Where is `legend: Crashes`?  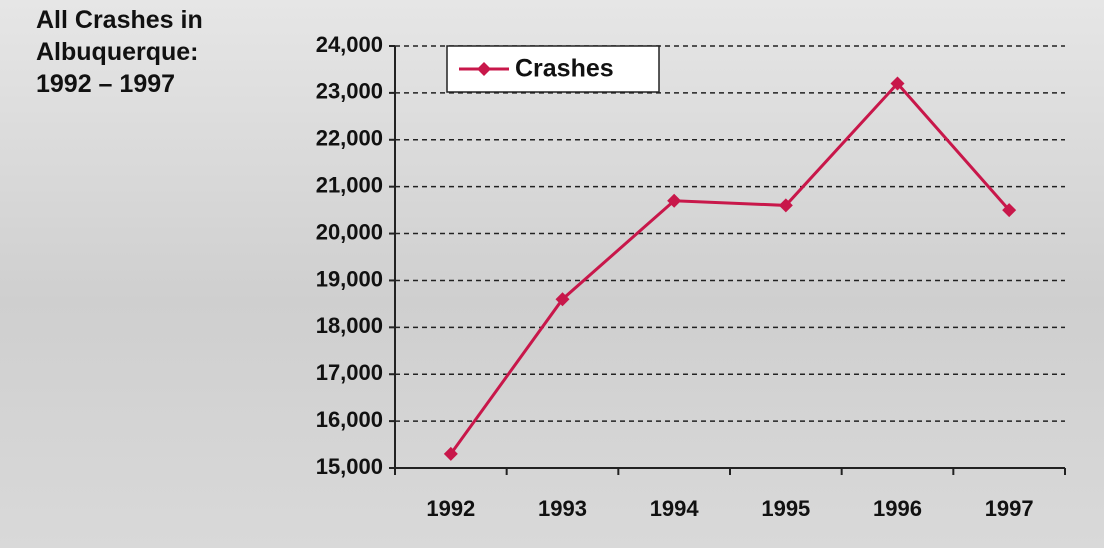 legend: Crashes is located at coordinates (553, 69).